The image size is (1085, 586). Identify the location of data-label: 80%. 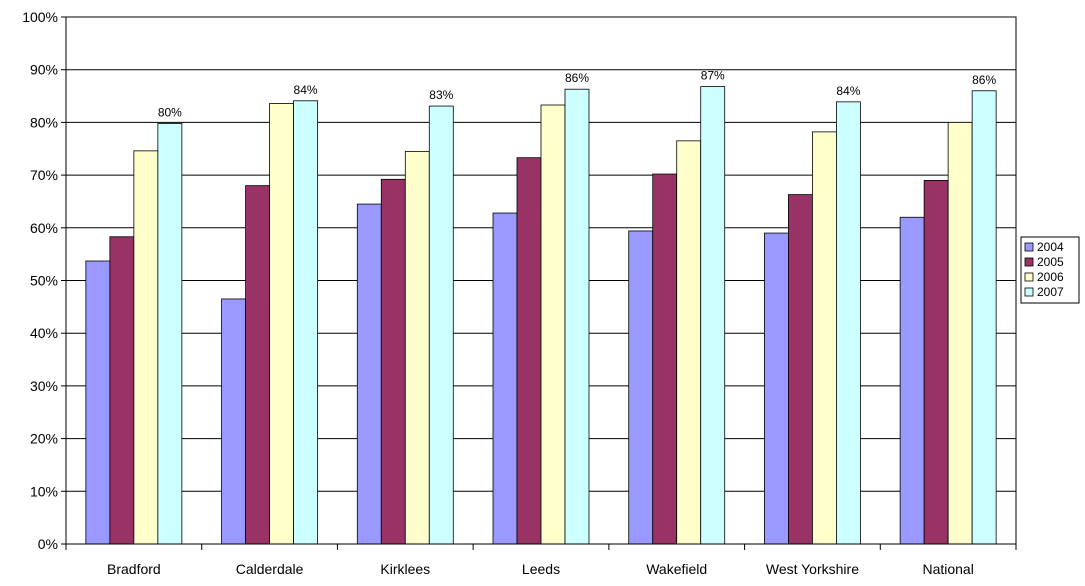
(170, 112).